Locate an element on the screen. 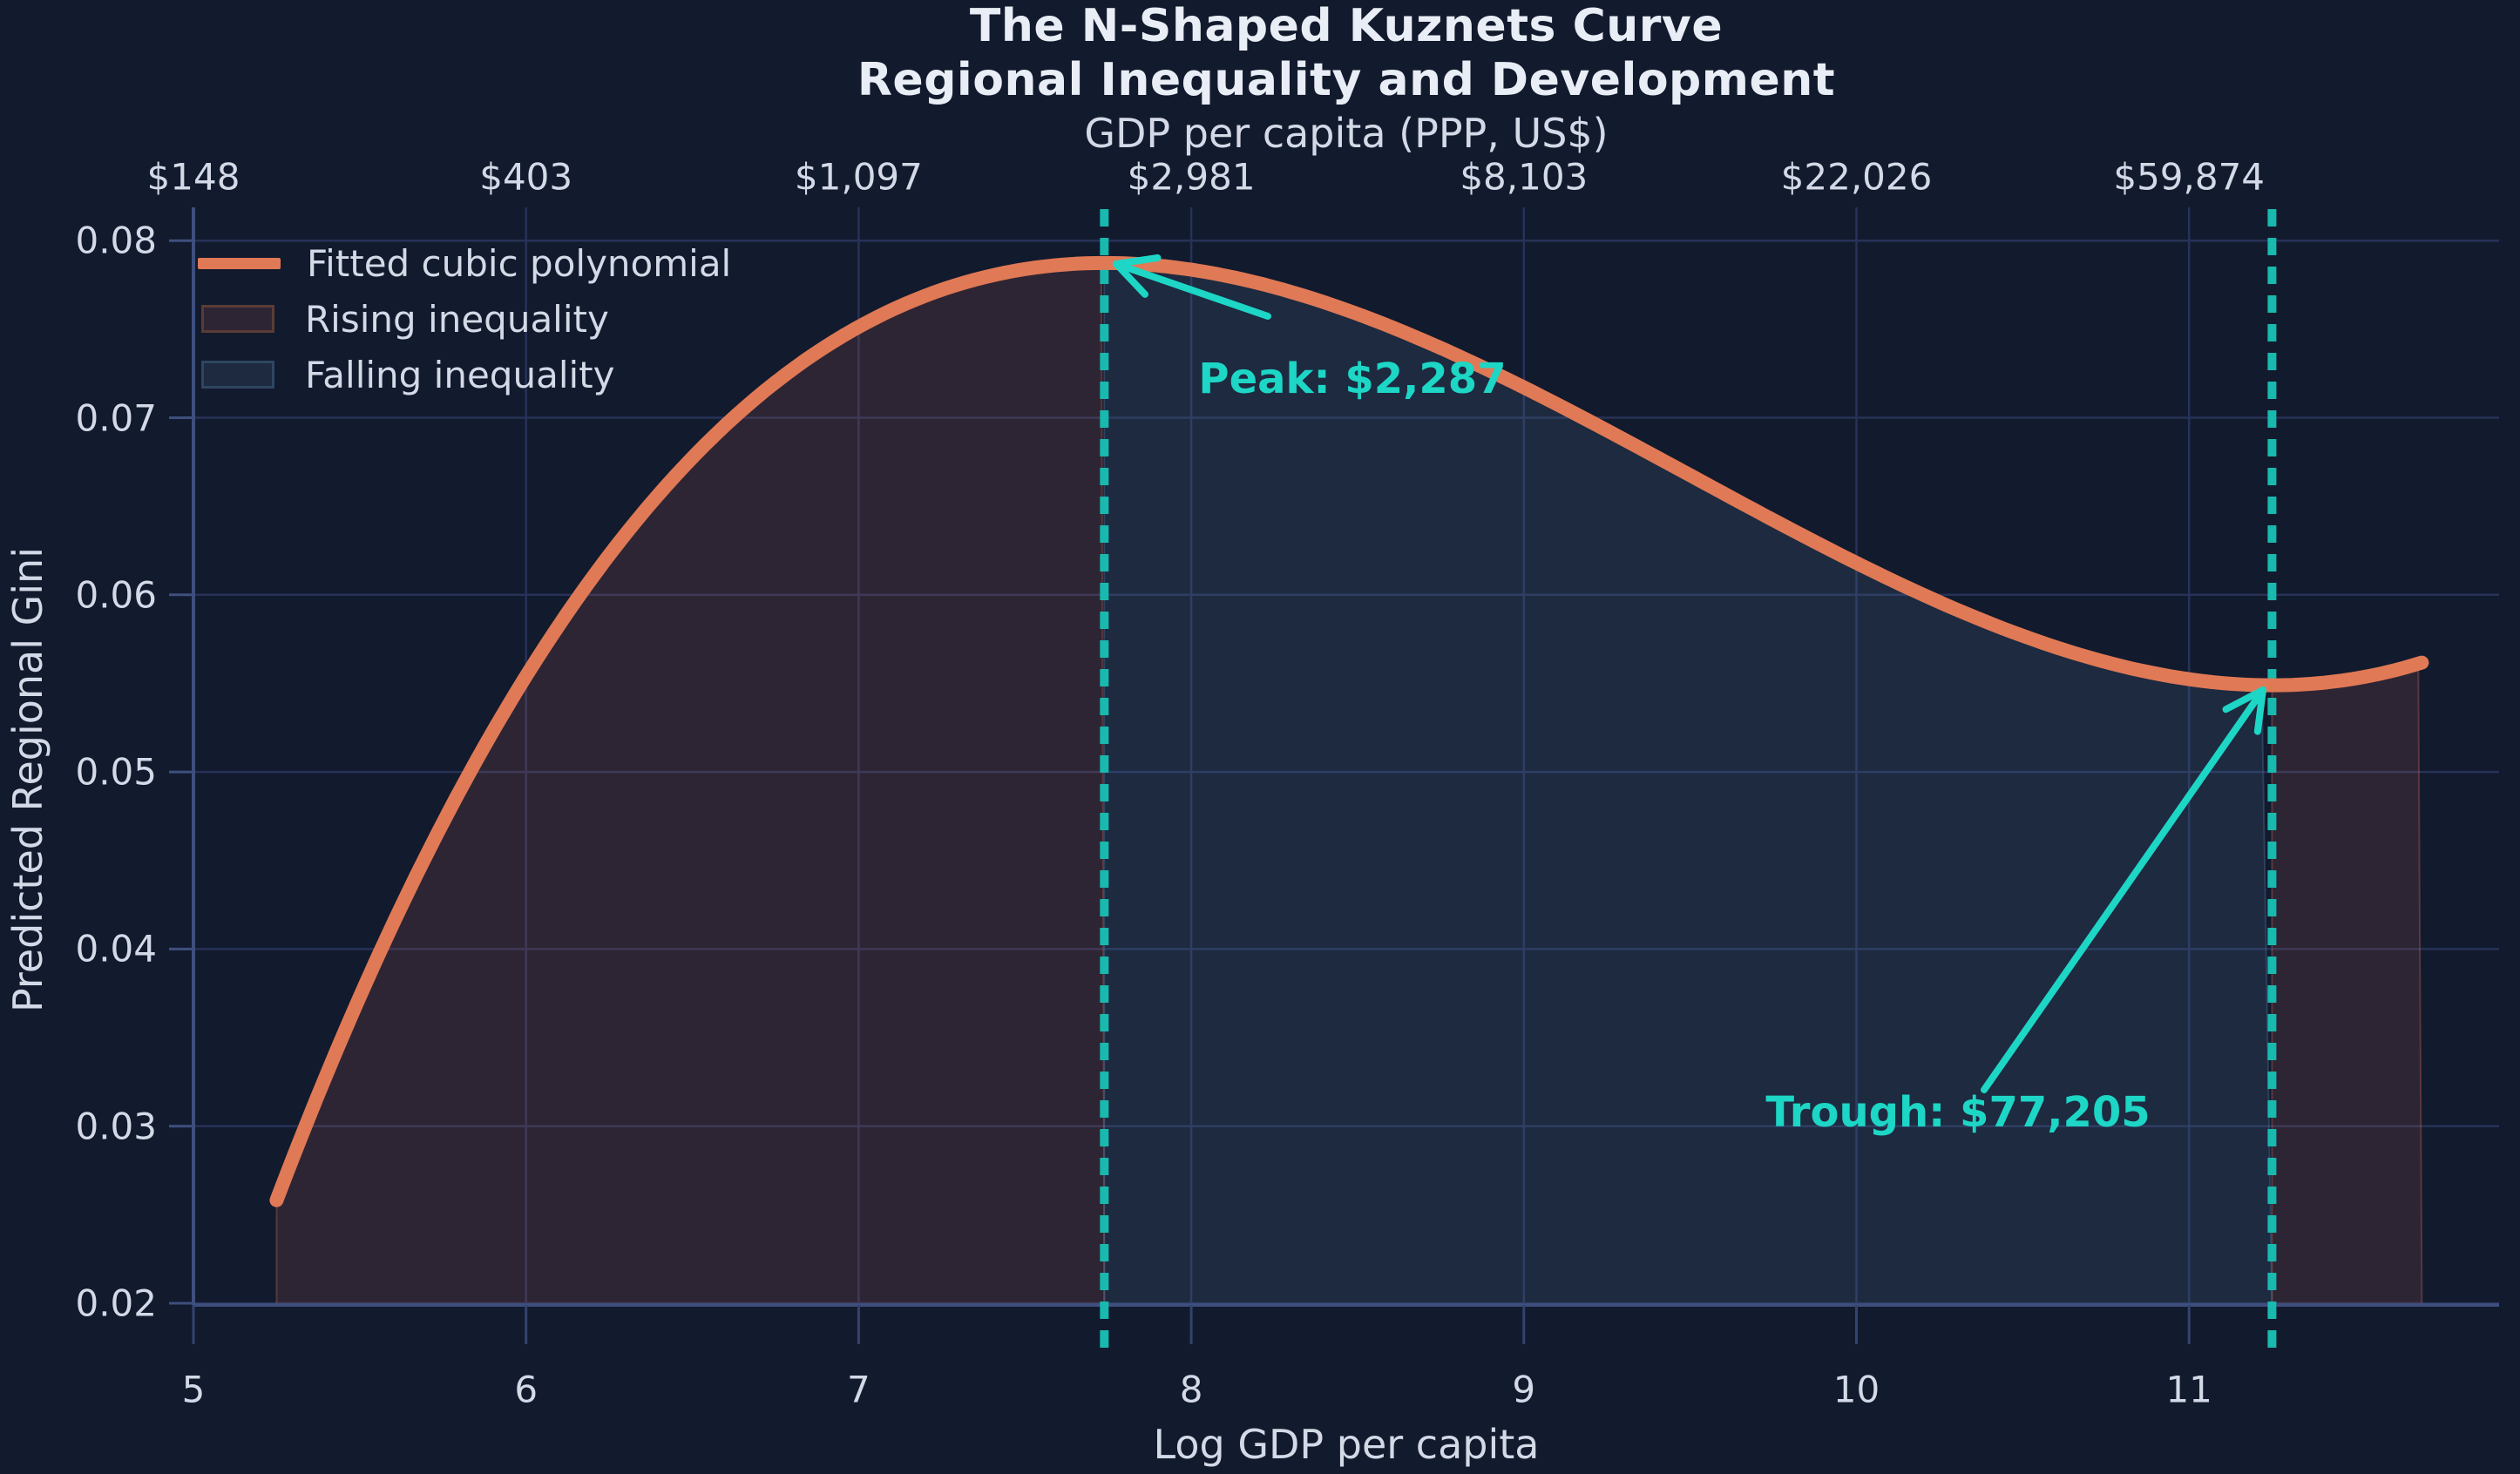 The image size is (2520, 1474). x-tick-label: 9 is located at coordinates (1524, 1389).